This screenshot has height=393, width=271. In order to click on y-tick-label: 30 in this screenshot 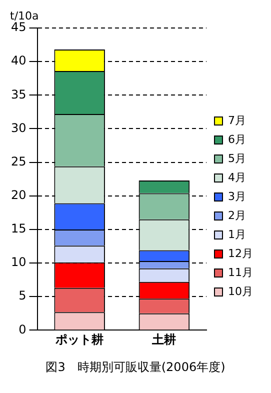, I will do `click(18, 127)`.